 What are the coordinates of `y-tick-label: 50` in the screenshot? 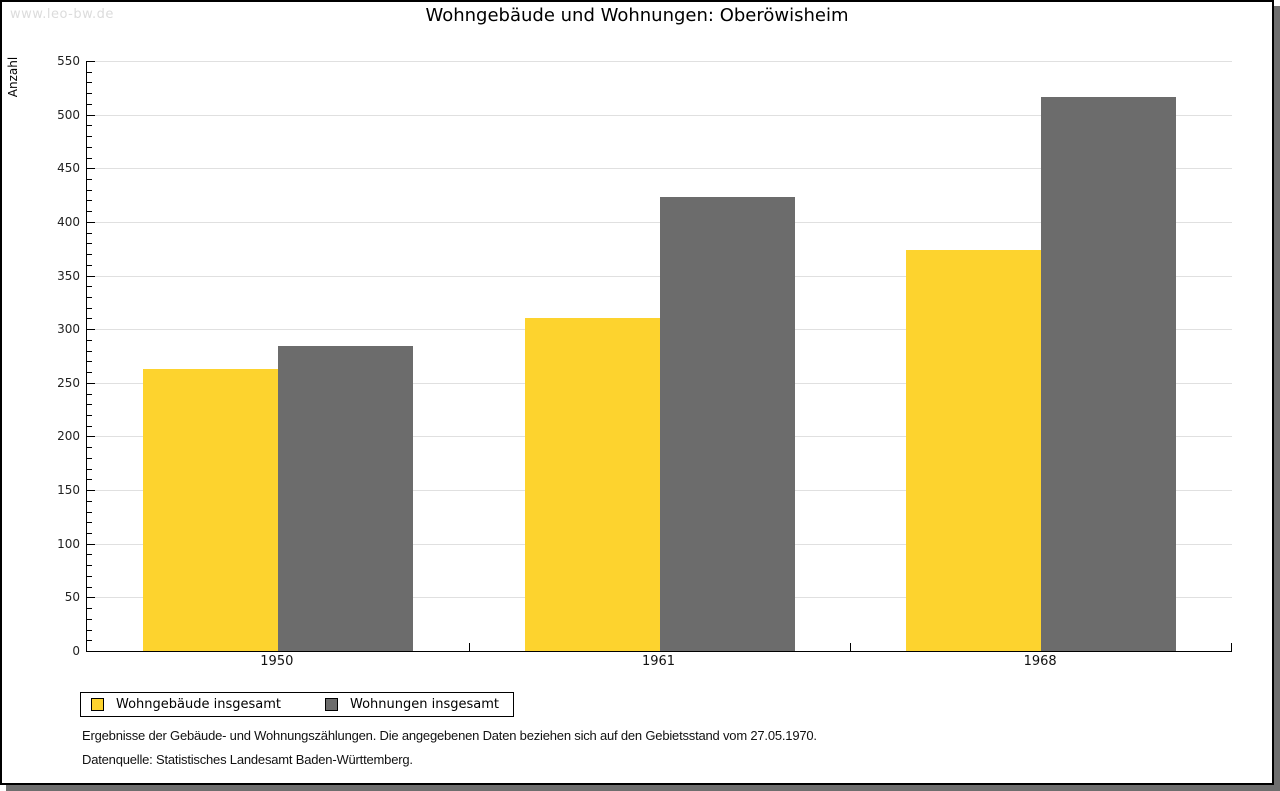 It's located at (72, 597).